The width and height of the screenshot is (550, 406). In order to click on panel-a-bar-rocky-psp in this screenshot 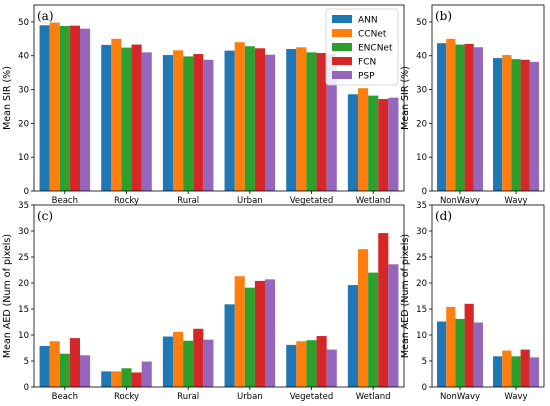, I will do `click(146, 121)`.